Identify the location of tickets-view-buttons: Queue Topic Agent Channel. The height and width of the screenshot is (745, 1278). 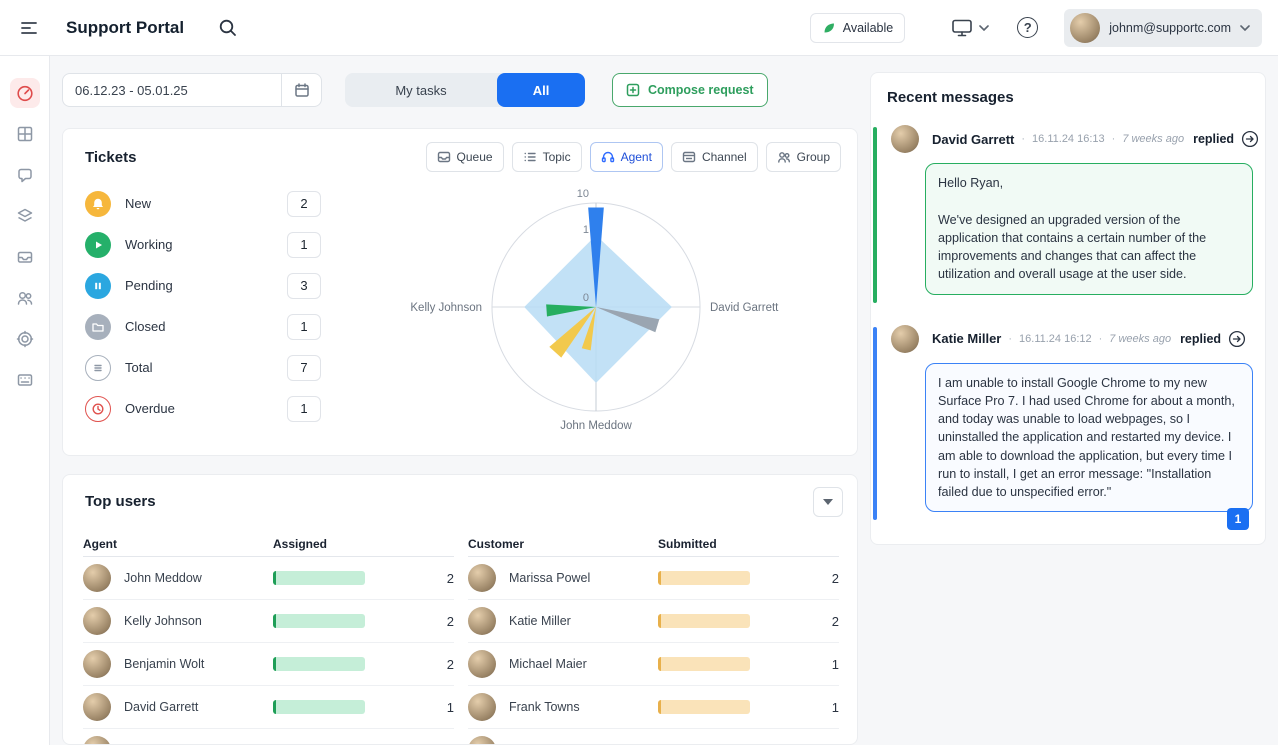
(633, 157).